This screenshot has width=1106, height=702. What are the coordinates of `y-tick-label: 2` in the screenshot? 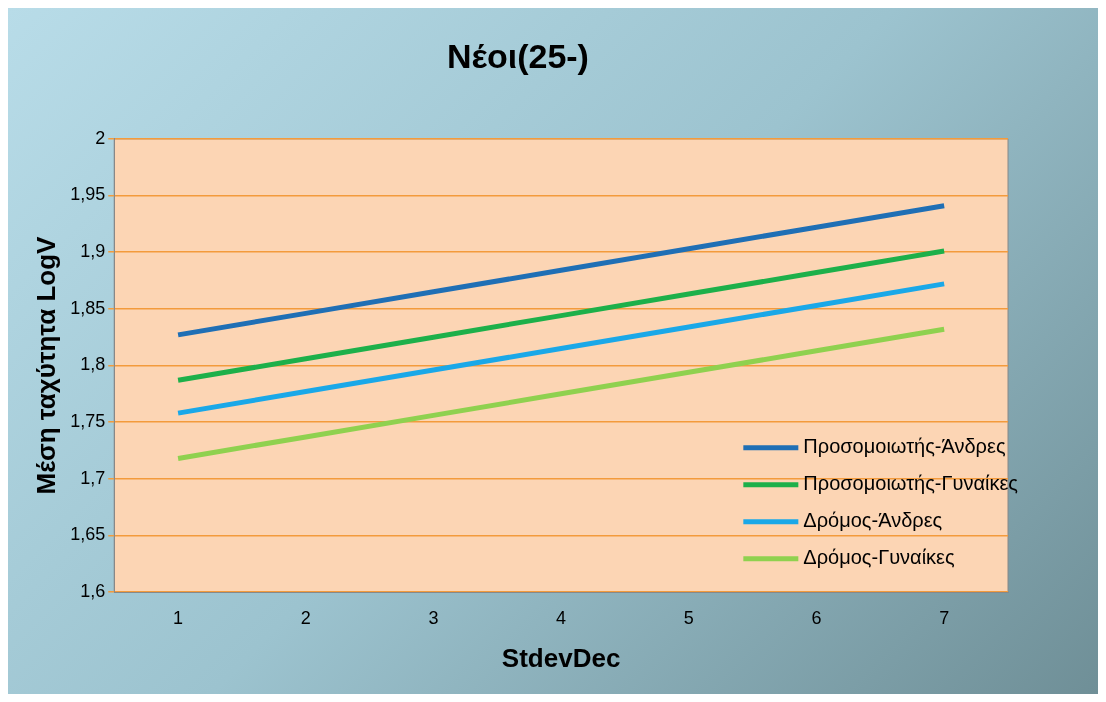 It's located at (100, 137).